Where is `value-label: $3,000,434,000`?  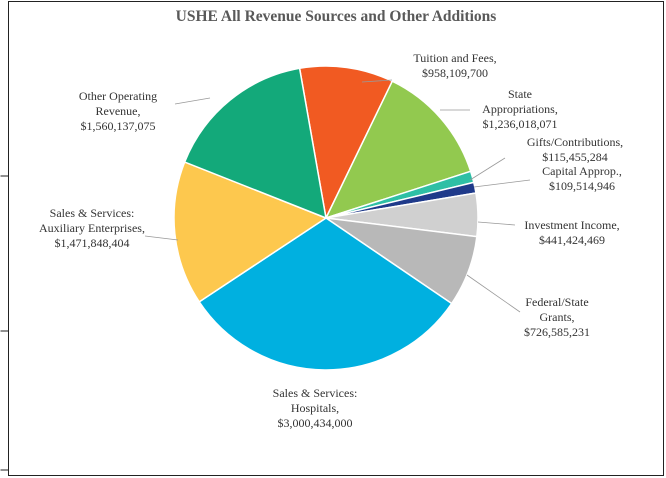
value-label: $3,000,434,000 is located at coordinates (315, 423).